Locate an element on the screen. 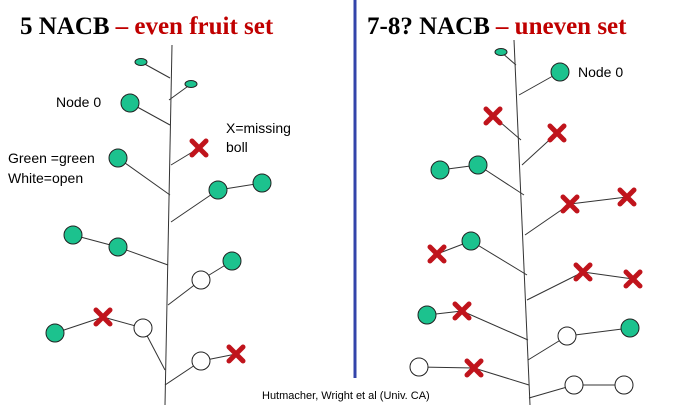 The height and width of the screenshot is (410, 678). left-title: 5 NACB – even fruit set is located at coordinates (147, 26).